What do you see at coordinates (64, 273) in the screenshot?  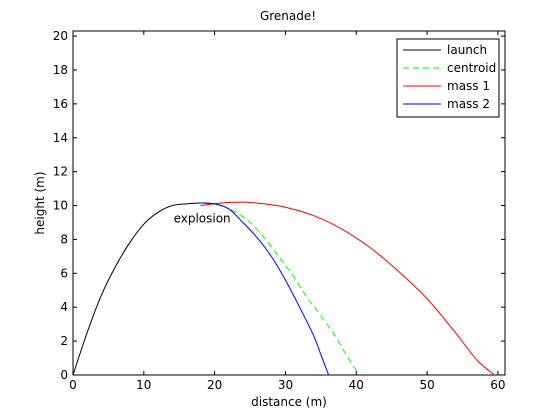 I see `y-tick-label: 6` at bounding box center [64, 273].